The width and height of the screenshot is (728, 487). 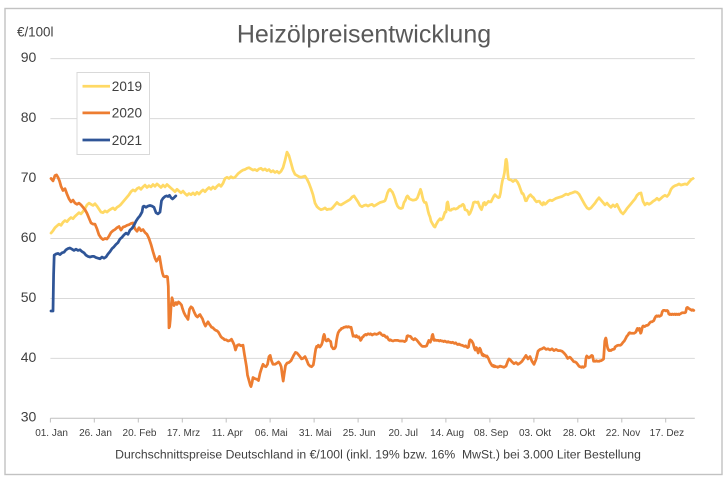 I want to click on svg-text: 60, so click(x=29, y=237).